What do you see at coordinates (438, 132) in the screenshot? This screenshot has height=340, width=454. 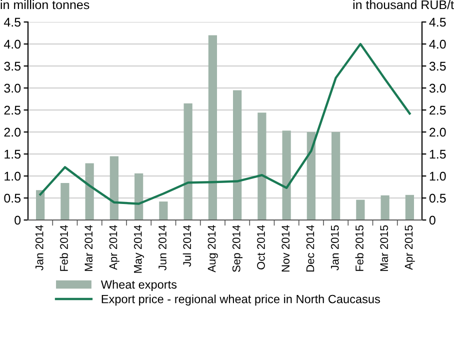 I see `y2-tick-label: 2.0` at bounding box center [438, 132].